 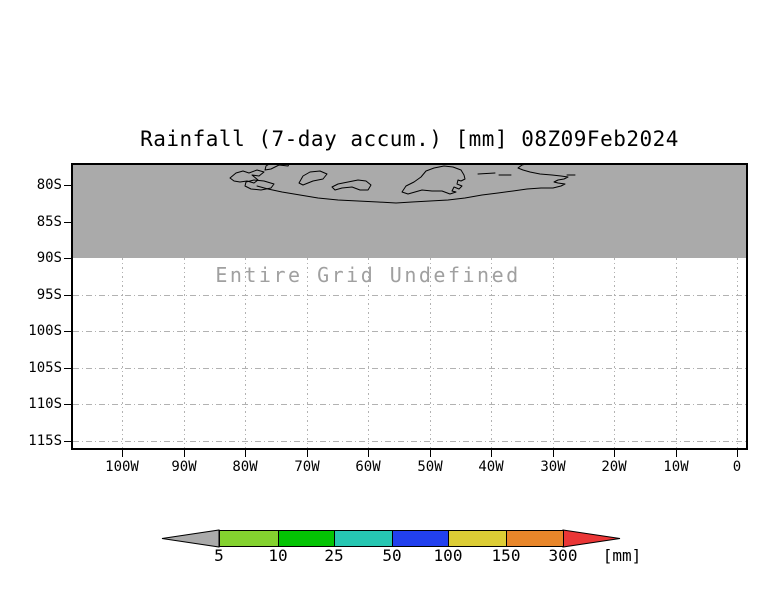 I want to click on lat-tick-label: 100S, so click(x=45, y=331).